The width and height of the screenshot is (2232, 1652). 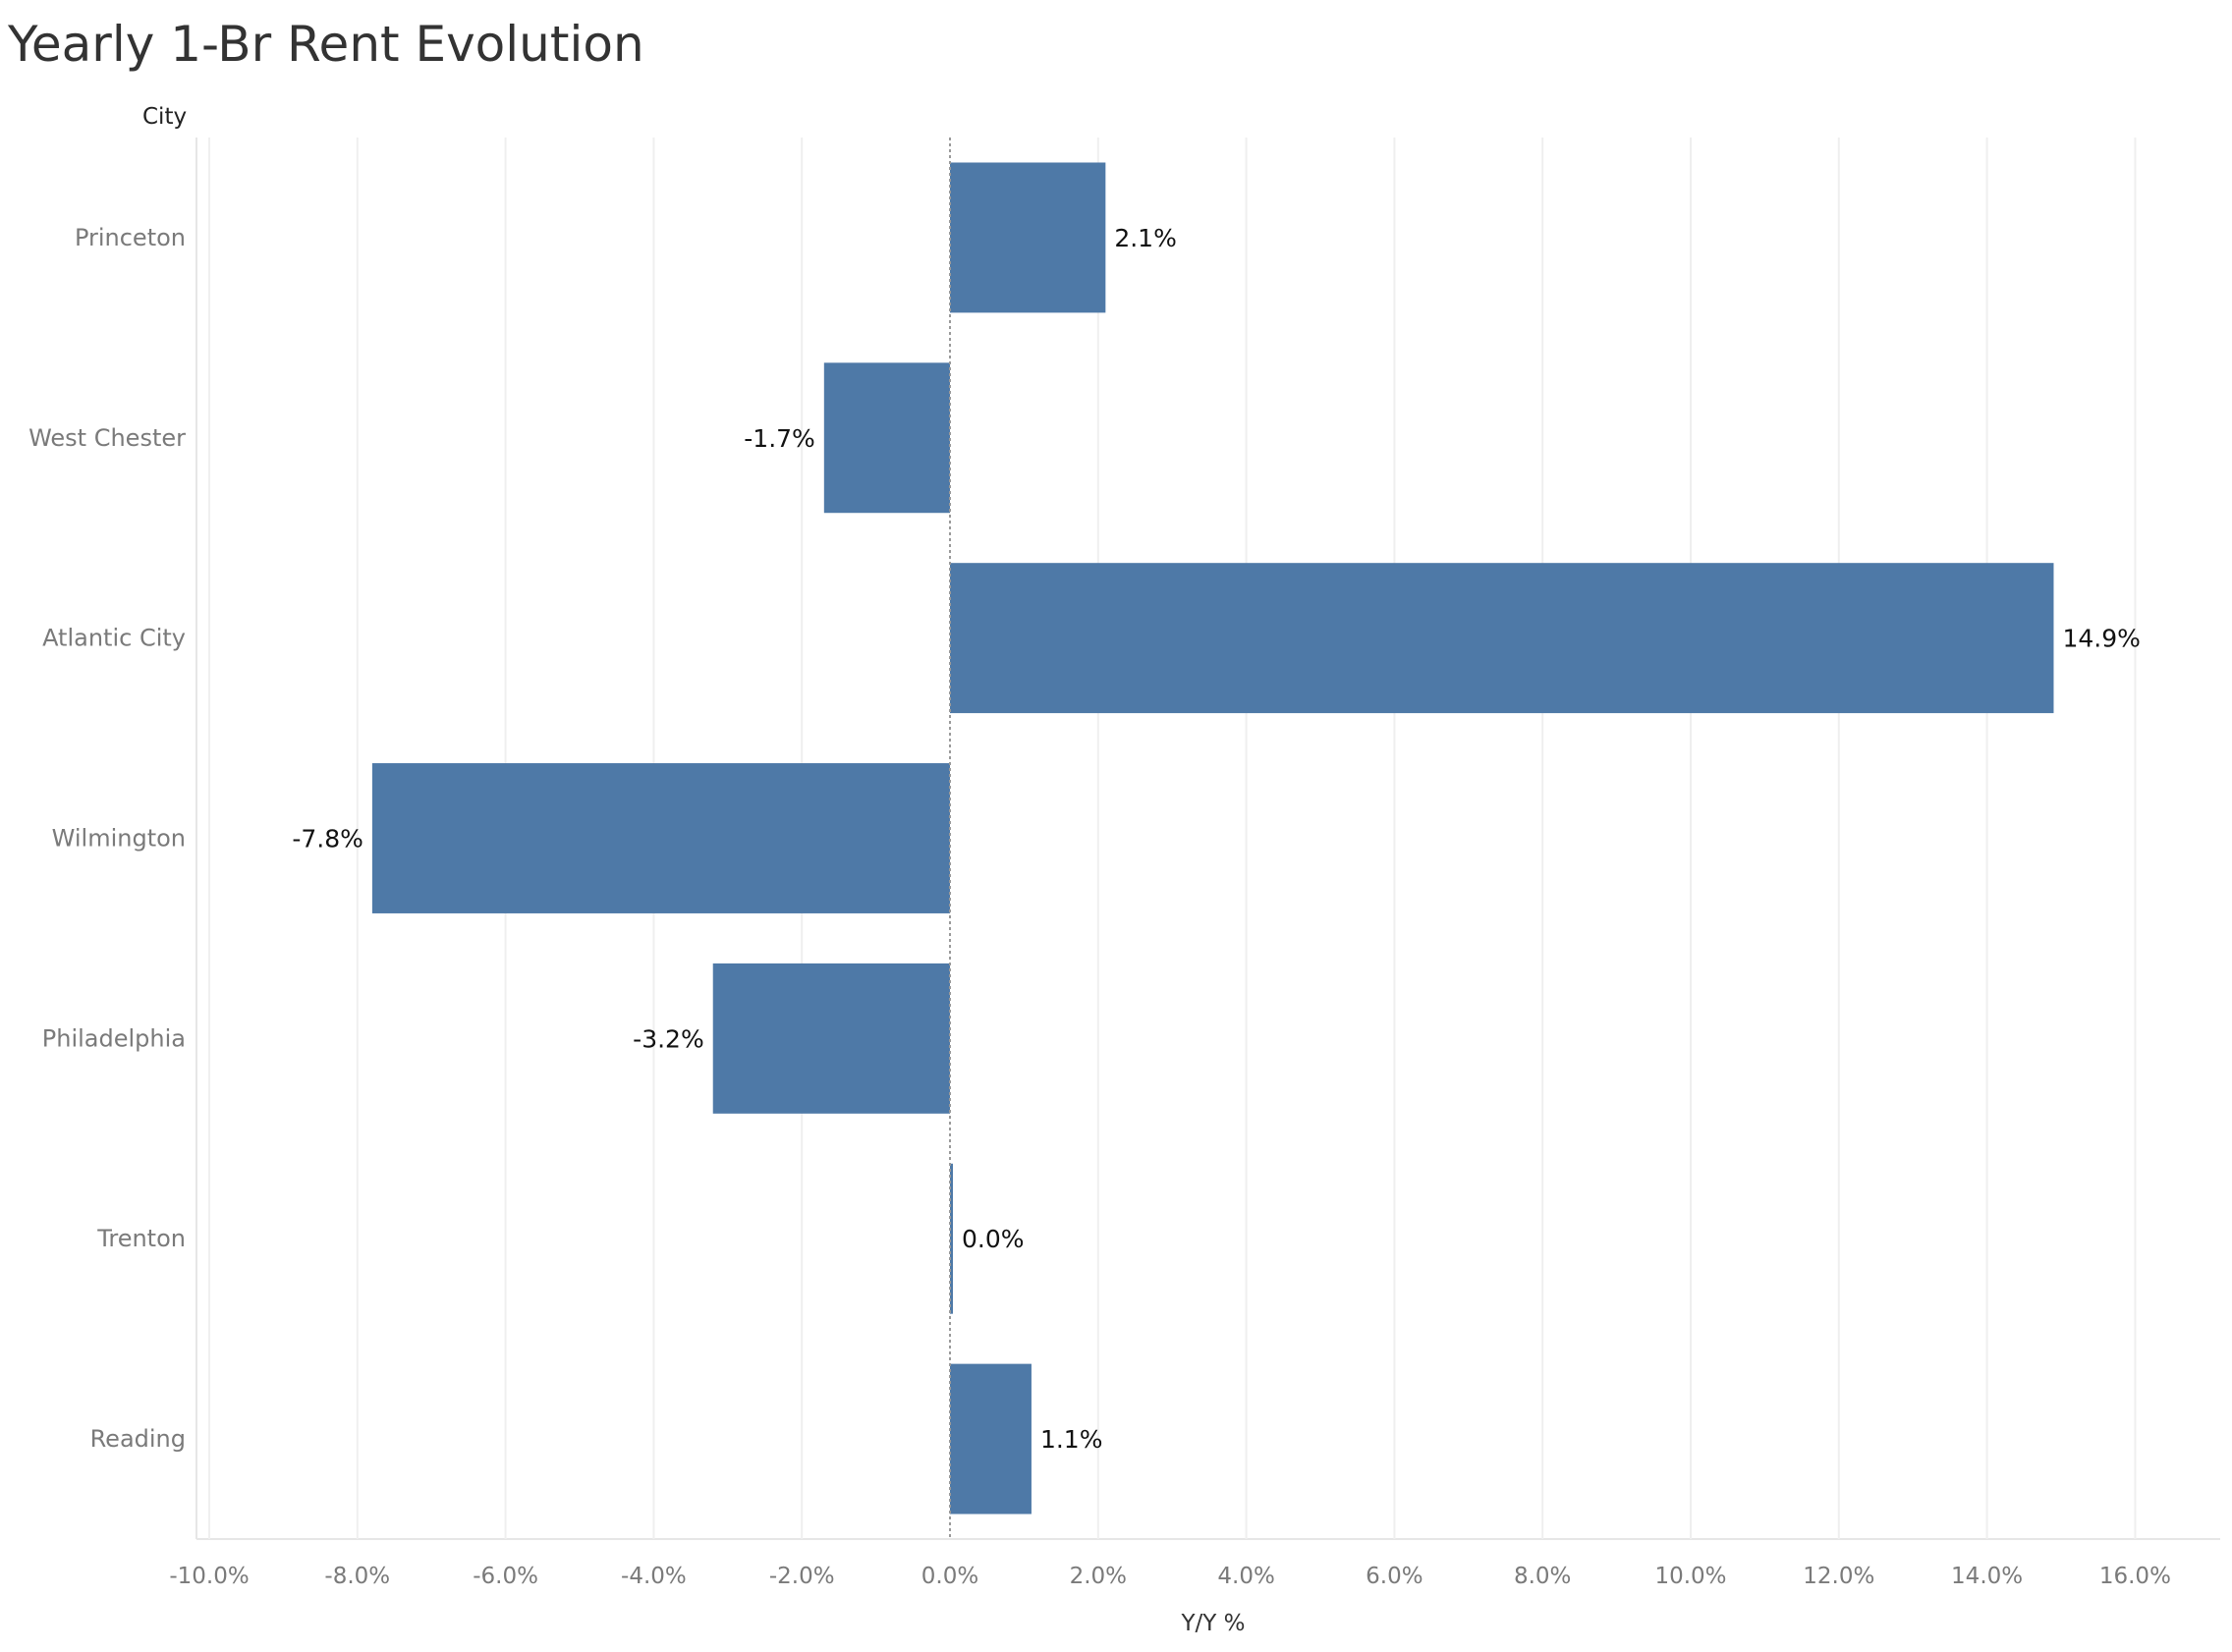 I want to click on data-label: 2.1%, so click(x=1146, y=238).